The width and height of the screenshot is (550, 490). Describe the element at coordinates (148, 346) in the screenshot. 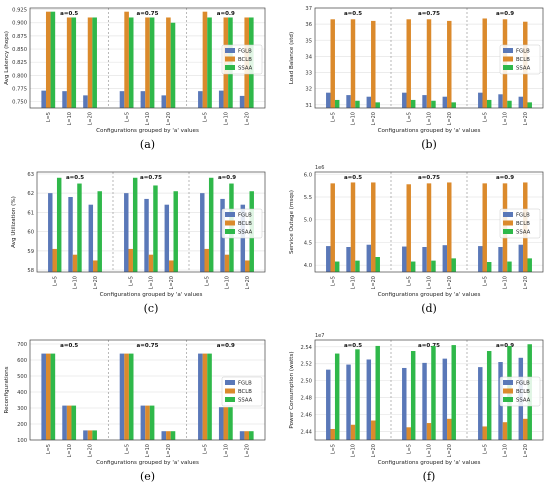

I see `group-title: a=0.75` at that location.